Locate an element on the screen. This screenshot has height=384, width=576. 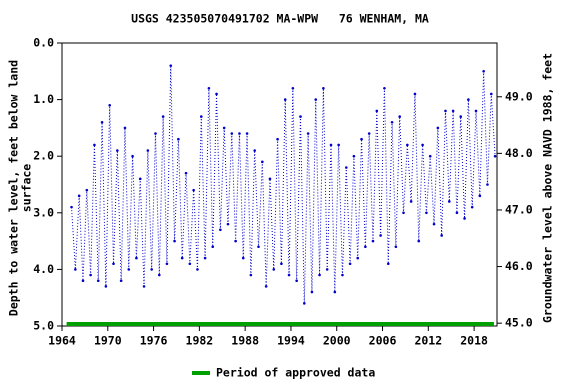
y2-tick-label: 45.0 is located at coordinates (519, 323).